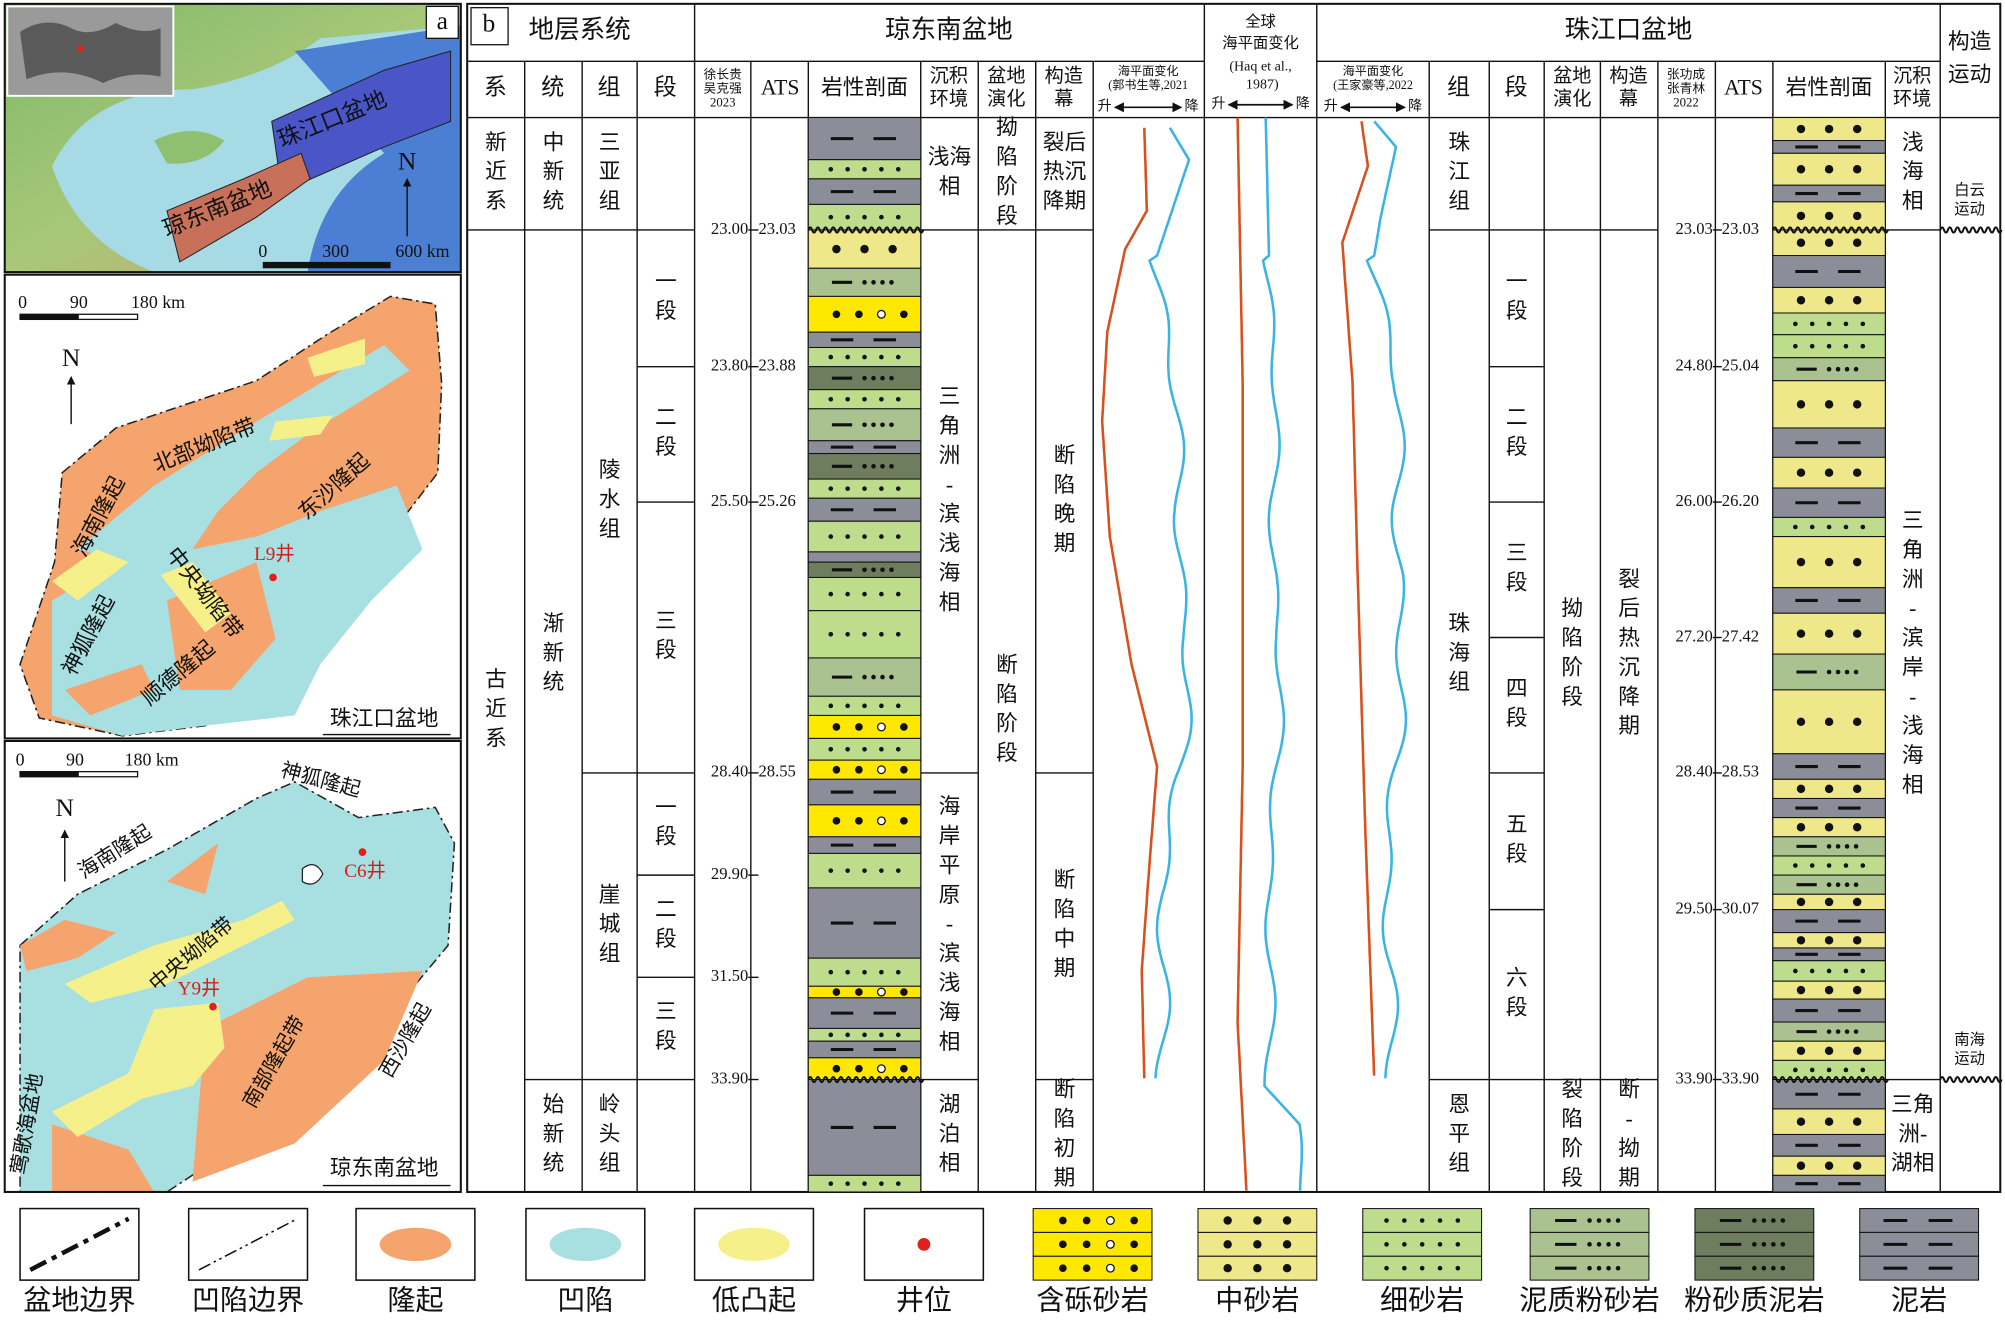 This screenshot has height=1321, width=2005. I want to click on inset-location, so click(80, 48).